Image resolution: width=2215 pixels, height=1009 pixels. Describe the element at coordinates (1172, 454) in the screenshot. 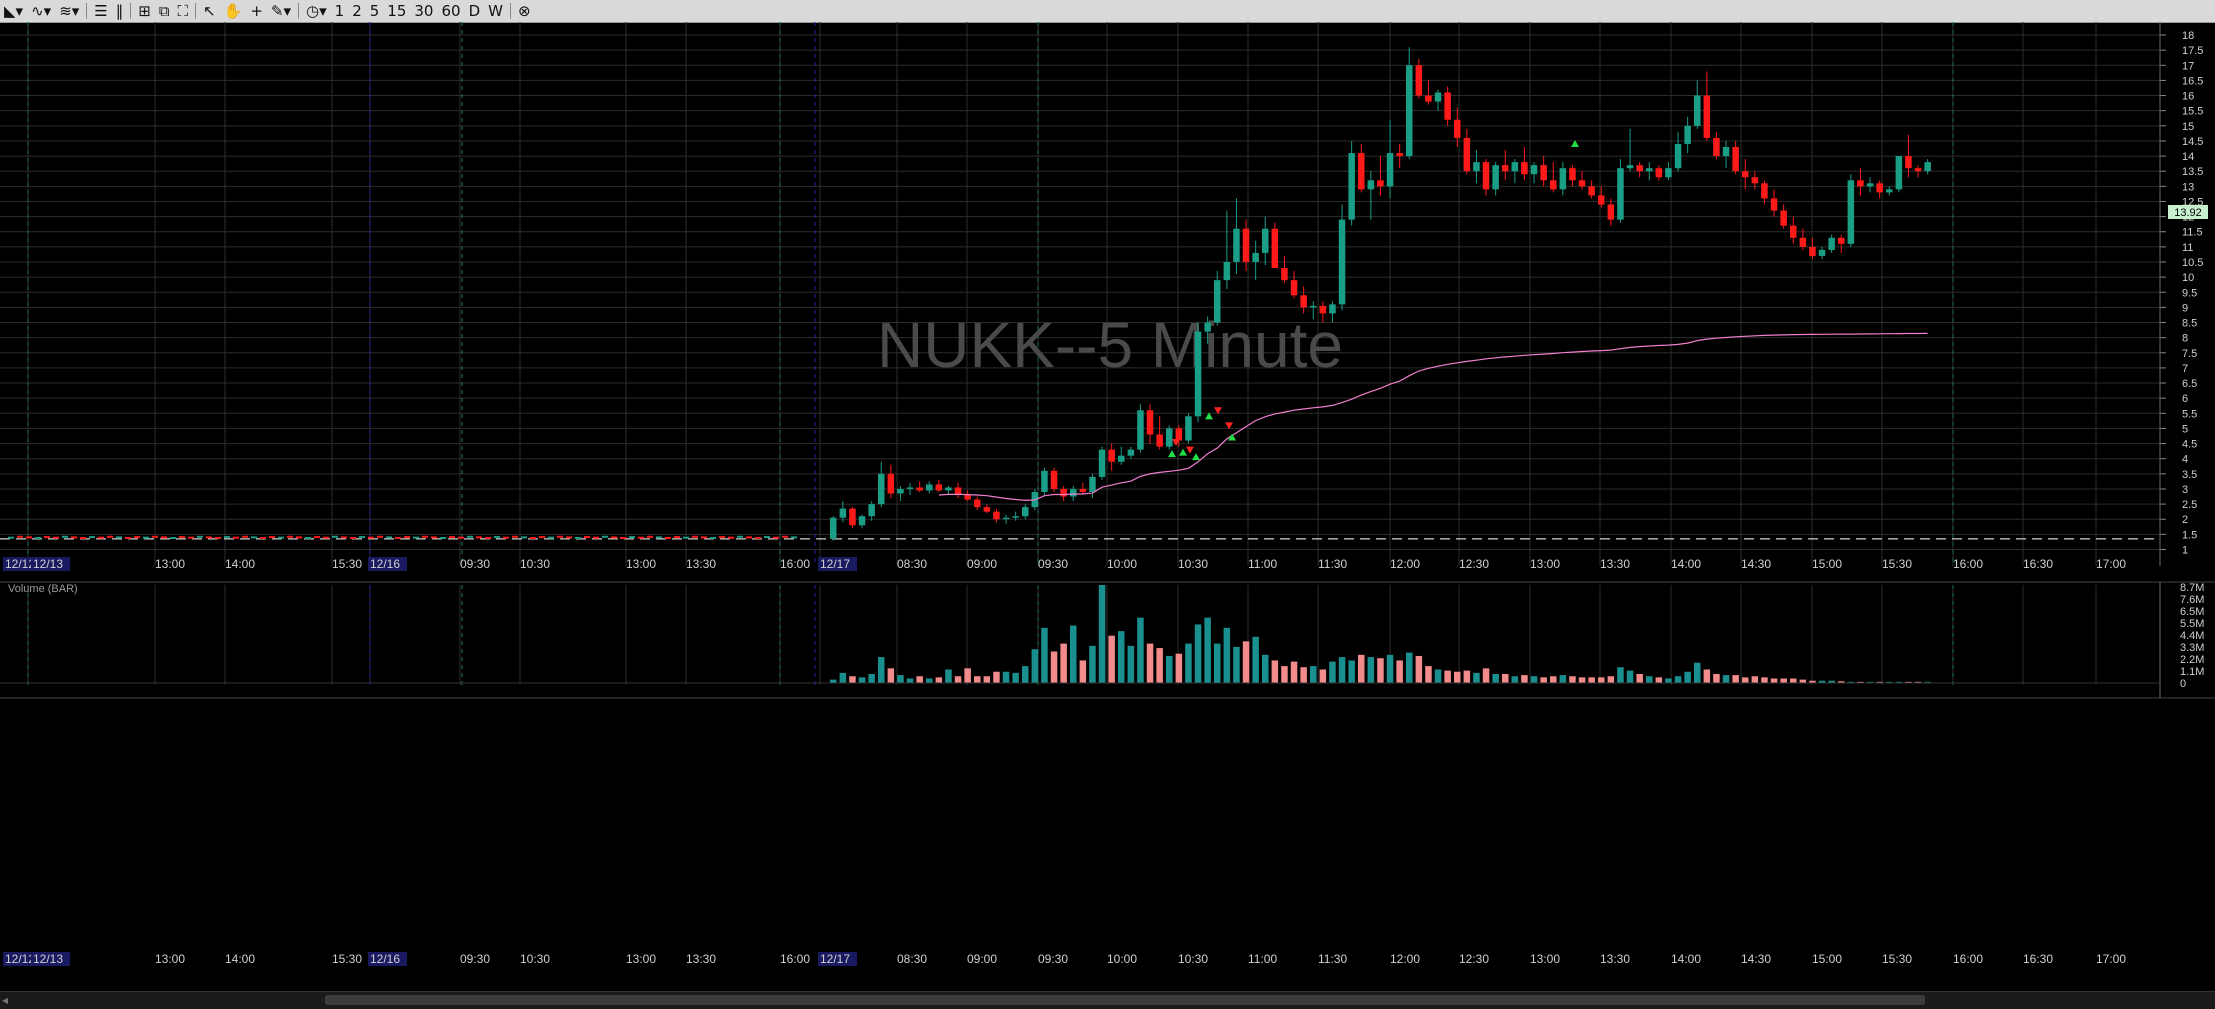

I see `buy-signal-marker` at that location.